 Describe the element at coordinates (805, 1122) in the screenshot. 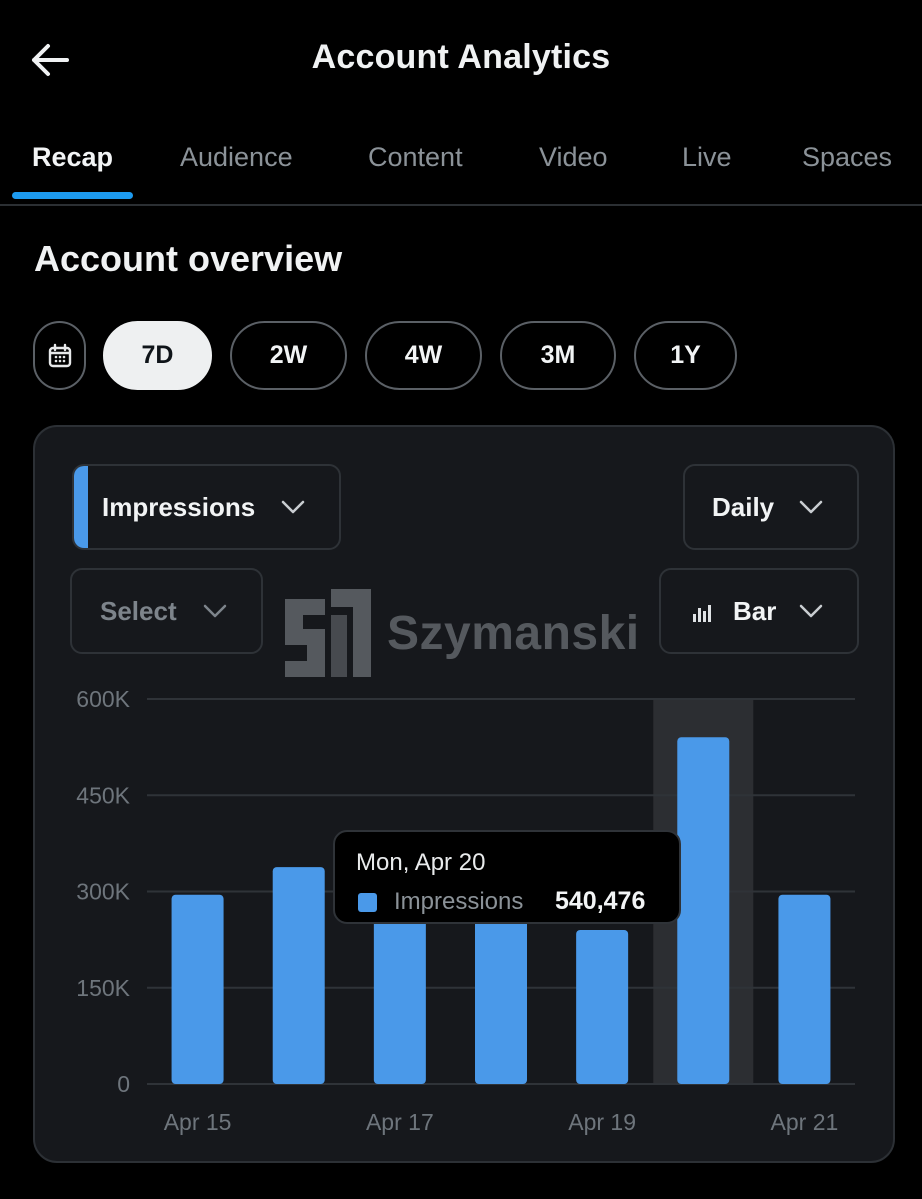

I see `x-tick-label: Apr 21` at that location.